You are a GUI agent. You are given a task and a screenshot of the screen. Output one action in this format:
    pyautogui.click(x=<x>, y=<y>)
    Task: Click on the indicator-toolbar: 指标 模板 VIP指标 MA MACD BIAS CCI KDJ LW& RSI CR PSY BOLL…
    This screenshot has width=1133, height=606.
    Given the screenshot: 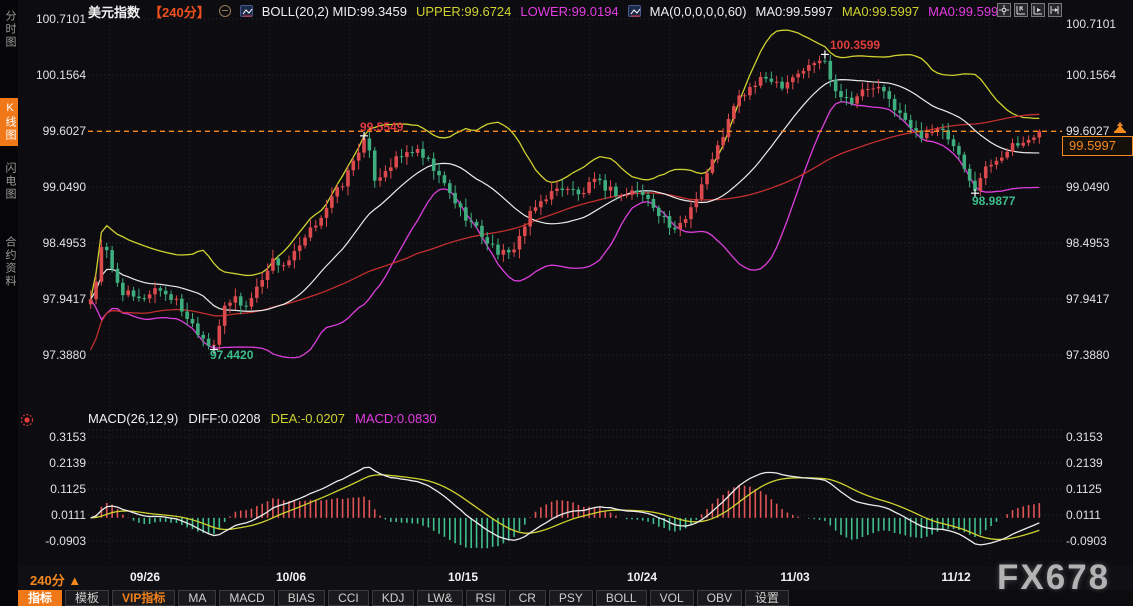 What is the action you would take?
    pyautogui.click(x=575, y=598)
    